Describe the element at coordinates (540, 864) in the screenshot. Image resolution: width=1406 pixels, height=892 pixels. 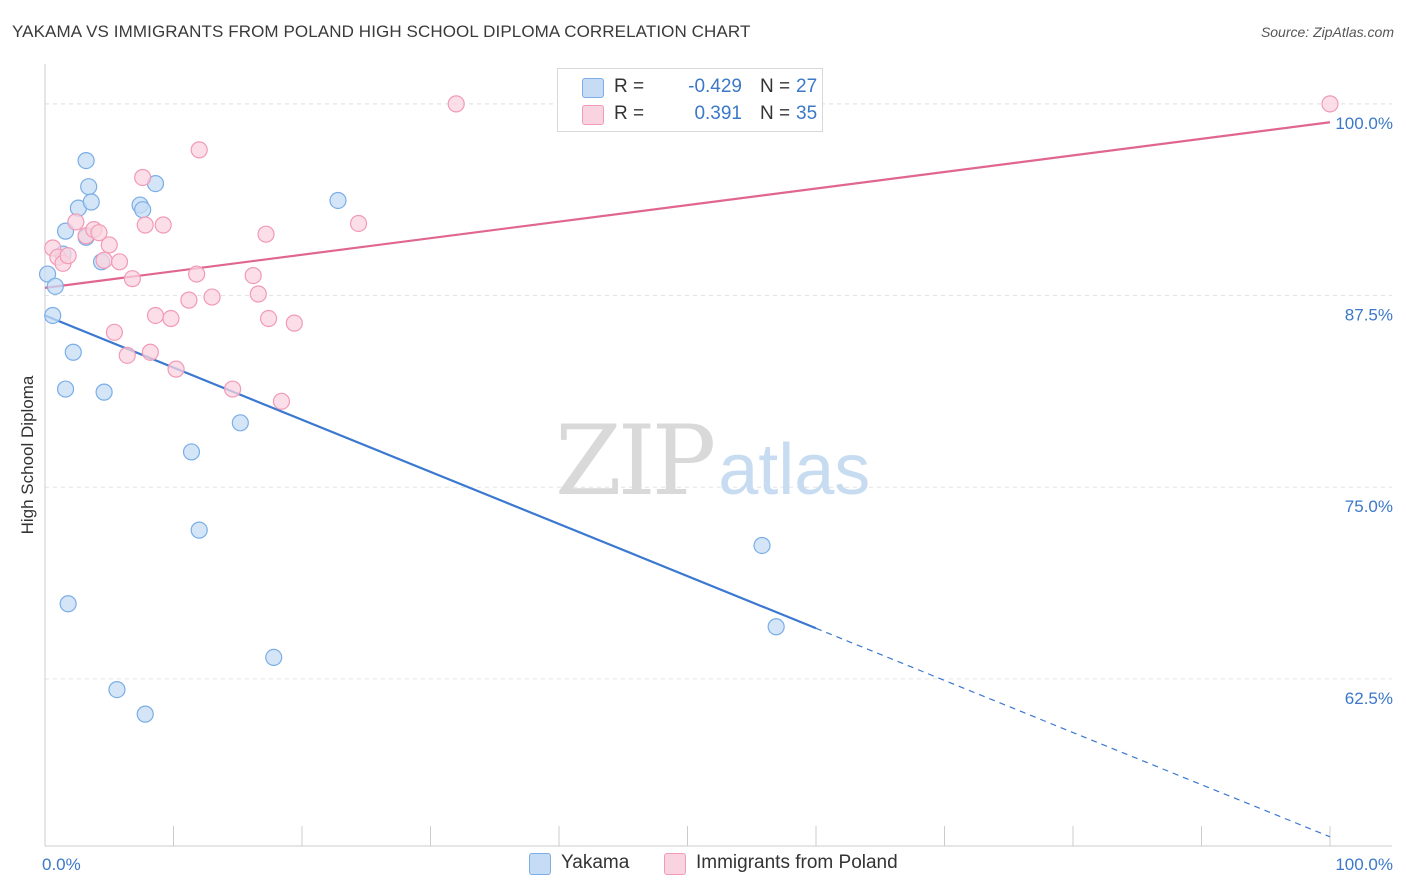
I see `bottom-legend-swatch-yakama` at that location.